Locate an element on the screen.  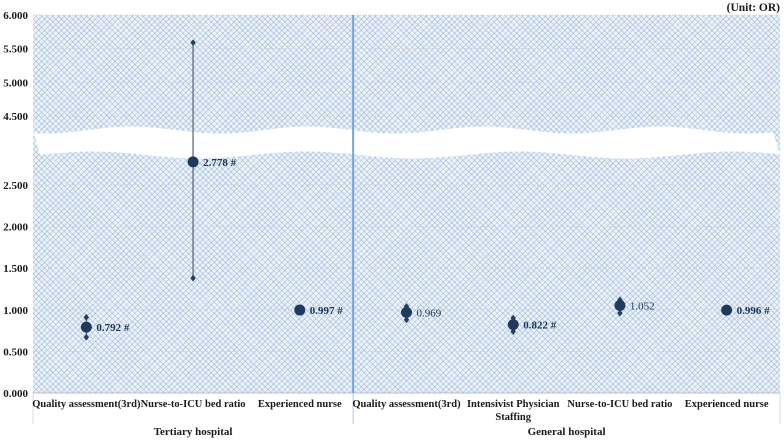
y-tick-label: 0.000 is located at coordinates (15, 394).